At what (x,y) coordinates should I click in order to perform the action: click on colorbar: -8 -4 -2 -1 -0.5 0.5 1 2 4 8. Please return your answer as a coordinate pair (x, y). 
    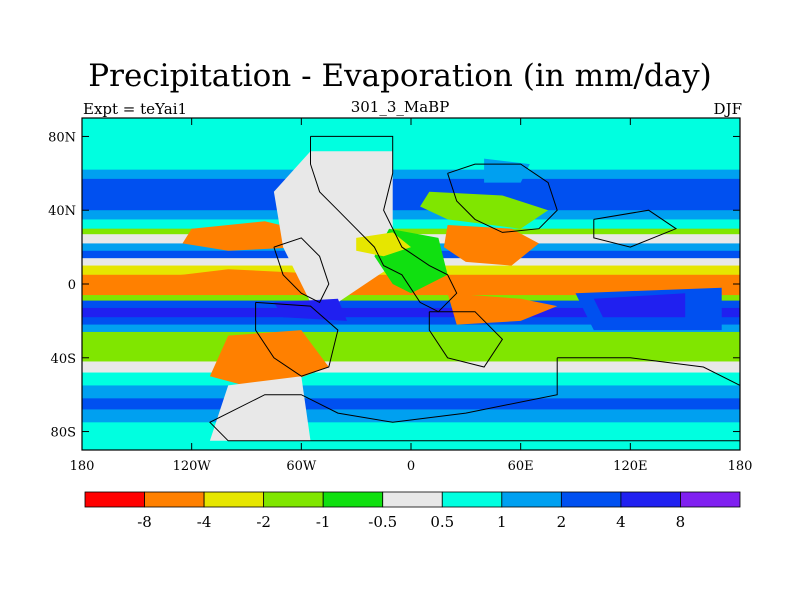
    Looking at the image, I should click on (412, 511).